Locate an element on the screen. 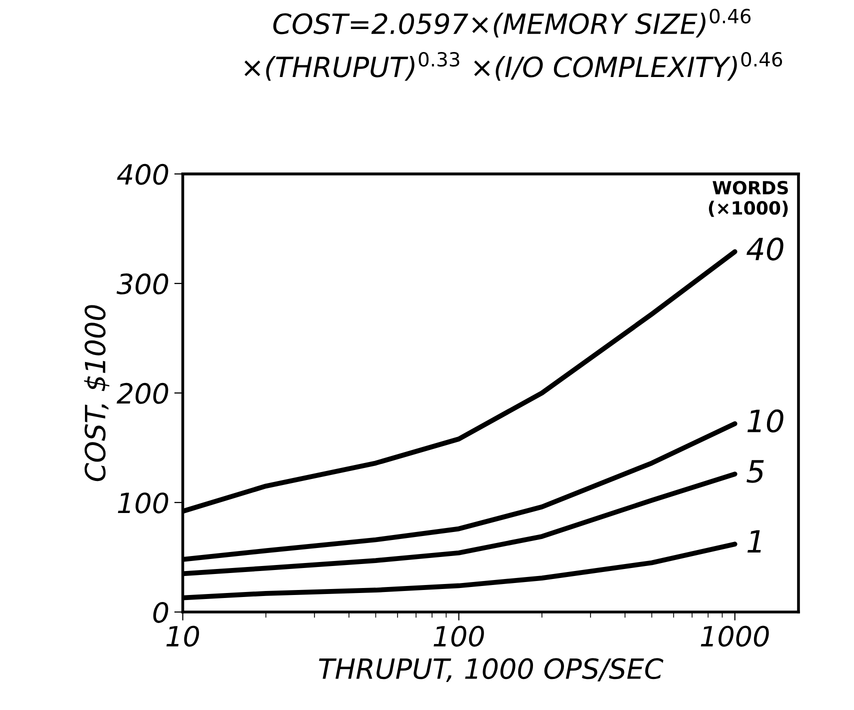 This screenshot has height=710, width=854. x-tick-label: 100 is located at coordinates (459, 636).